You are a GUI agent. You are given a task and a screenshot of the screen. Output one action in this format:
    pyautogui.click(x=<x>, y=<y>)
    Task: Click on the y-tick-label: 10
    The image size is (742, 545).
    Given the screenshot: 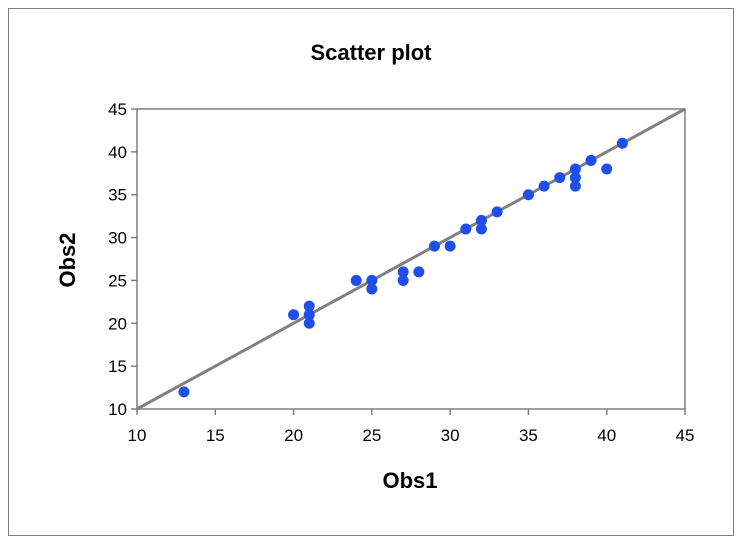 What is the action you would take?
    pyautogui.click(x=117, y=409)
    